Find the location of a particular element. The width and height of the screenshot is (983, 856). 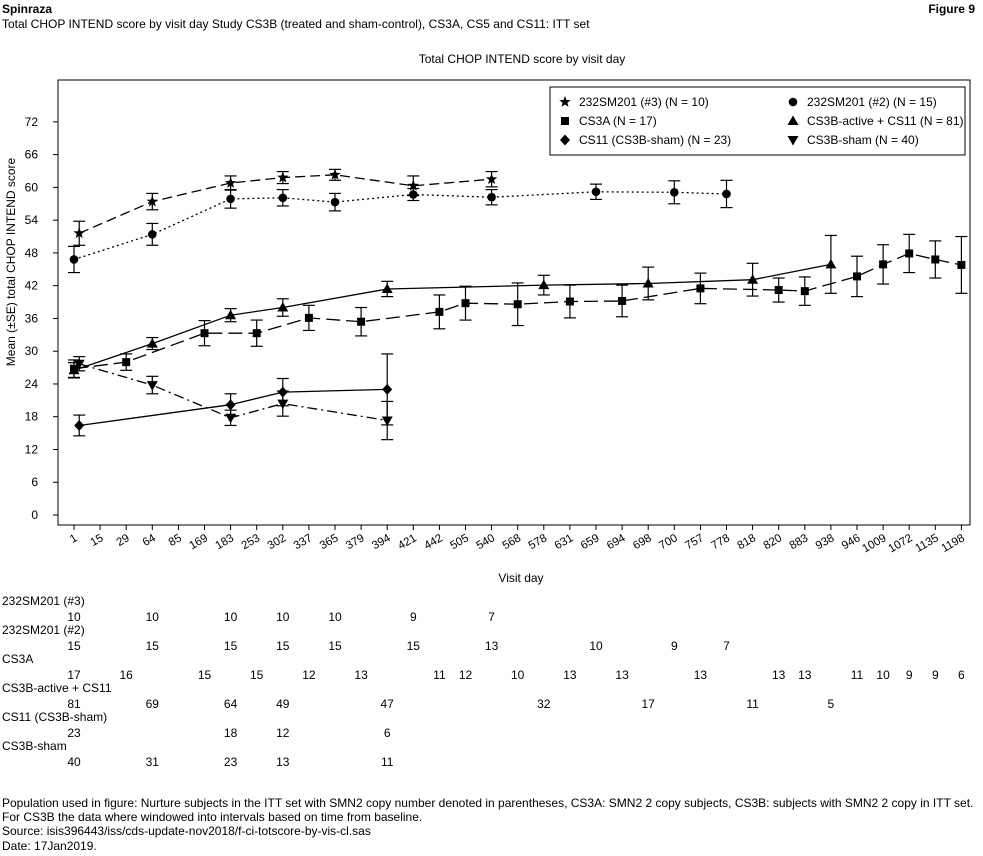

product-name: Spinraza is located at coordinates (27, 9).